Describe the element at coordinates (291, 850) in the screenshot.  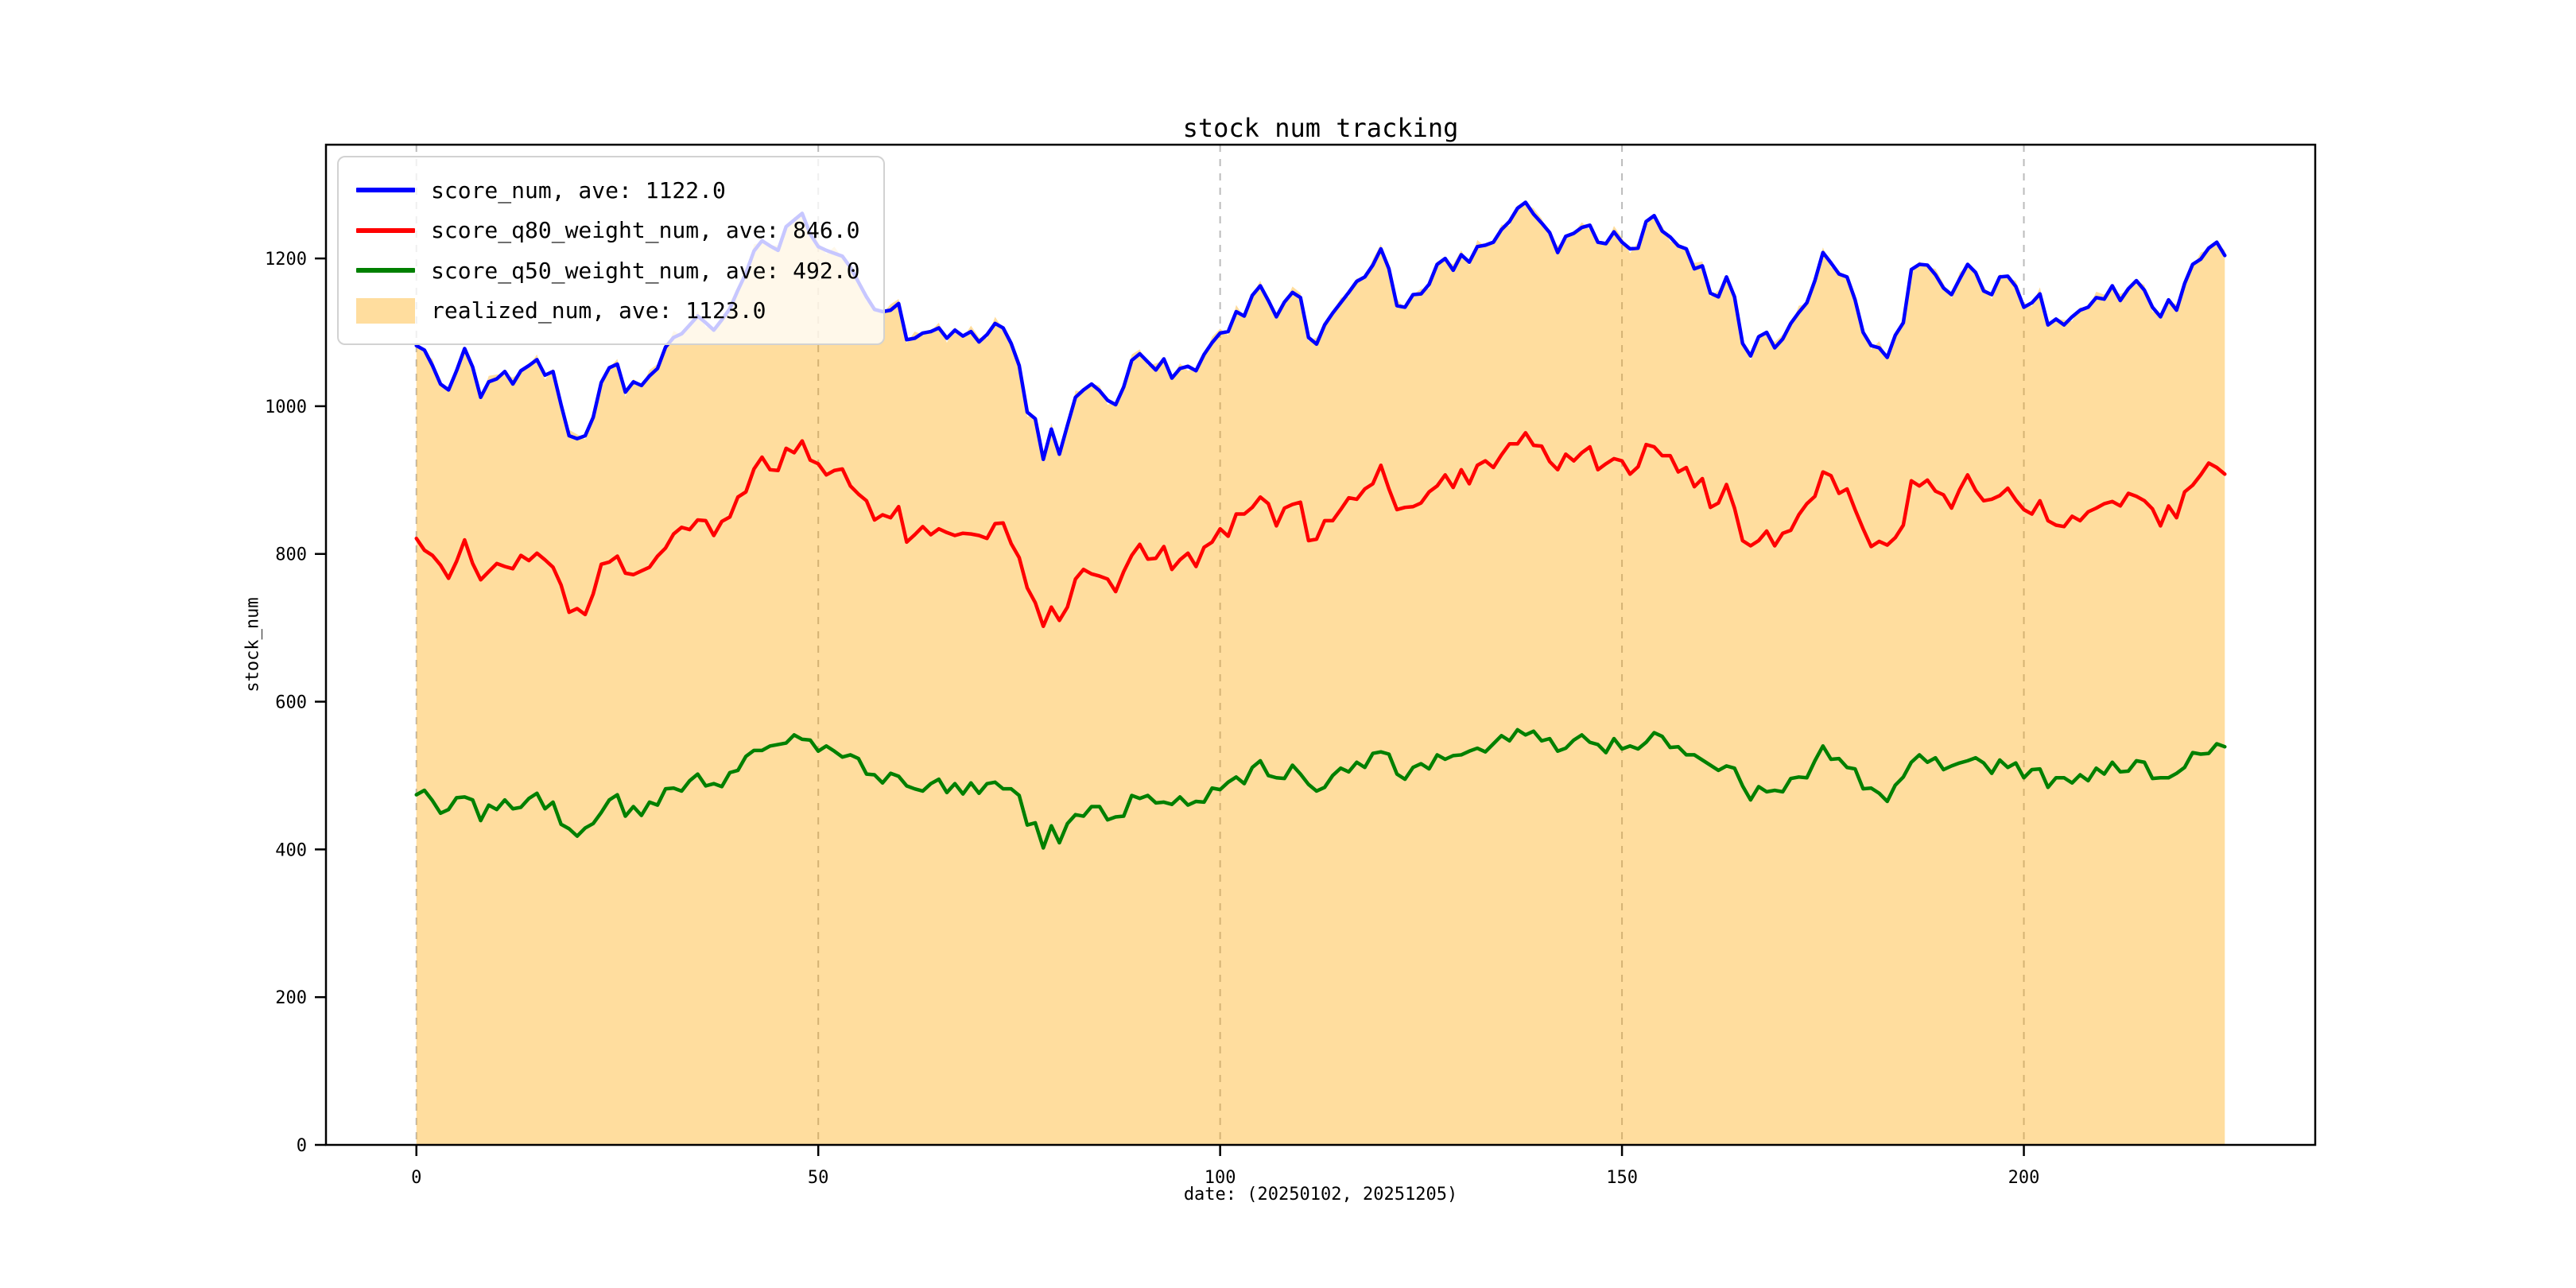
I see `y-tick-label: 400` at that location.